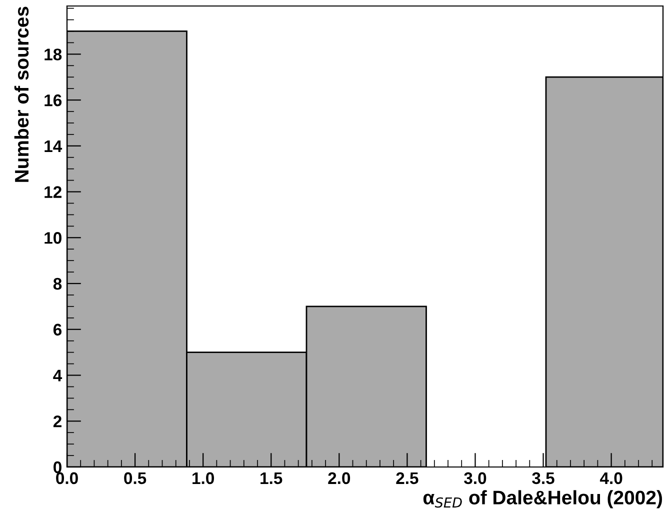 This screenshot has height=517, width=666. What do you see at coordinates (611, 478) in the screenshot?
I see `x-tick-label: 4.0` at bounding box center [611, 478].